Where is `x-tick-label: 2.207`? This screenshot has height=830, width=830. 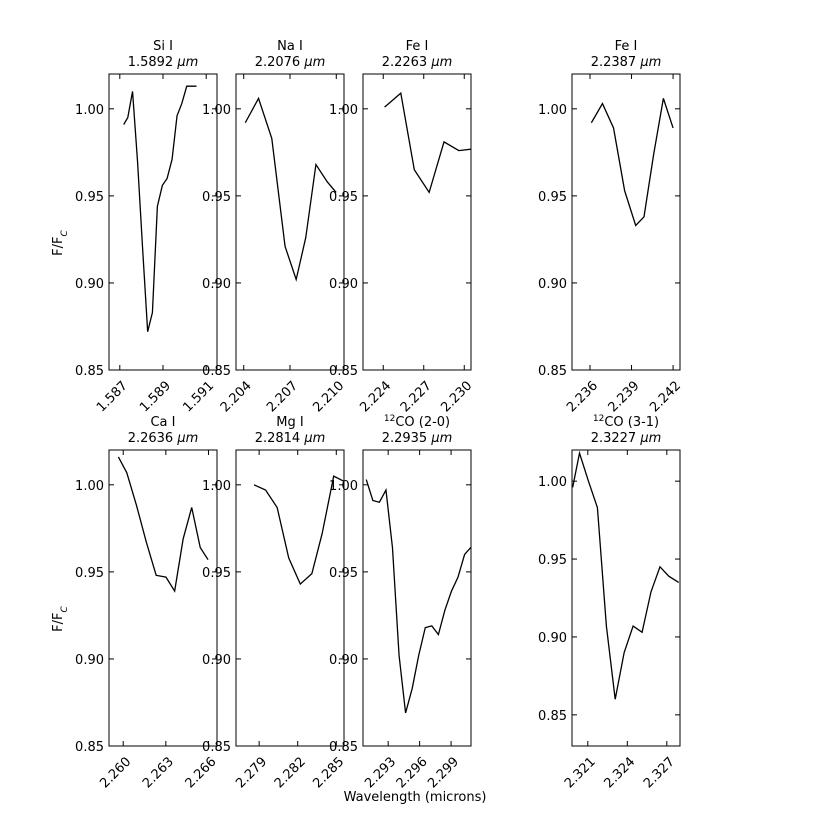 x-tick-label: 2.207 is located at coordinates (282, 396).